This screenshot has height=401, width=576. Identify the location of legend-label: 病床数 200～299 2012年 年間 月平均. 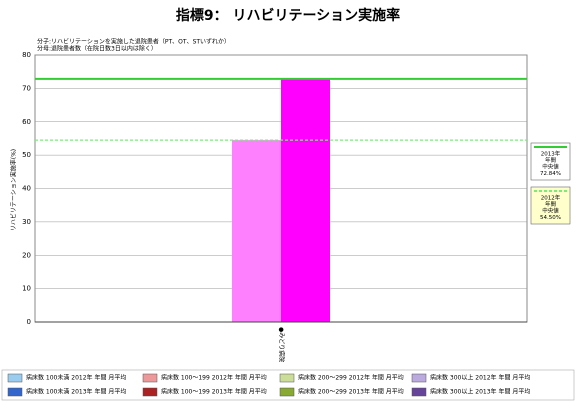
(351, 378).